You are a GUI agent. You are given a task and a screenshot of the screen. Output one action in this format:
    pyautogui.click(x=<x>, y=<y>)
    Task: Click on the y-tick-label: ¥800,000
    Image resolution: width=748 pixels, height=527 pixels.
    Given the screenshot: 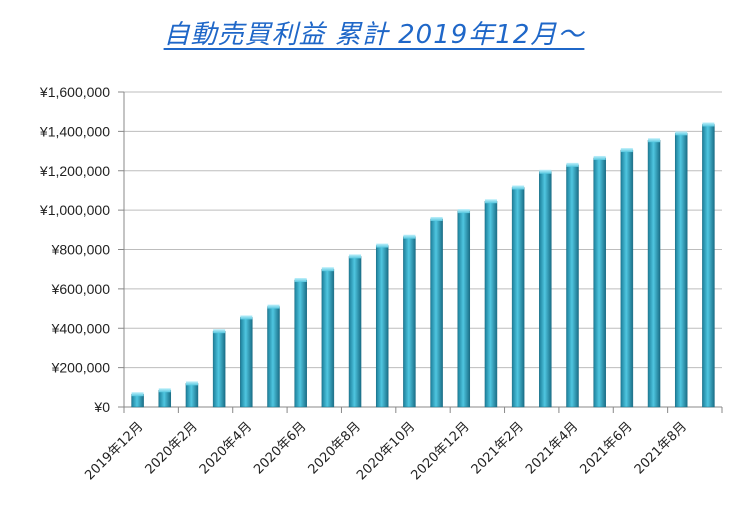 What is the action you would take?
    pyautogui.click(x=81, y=250)
    